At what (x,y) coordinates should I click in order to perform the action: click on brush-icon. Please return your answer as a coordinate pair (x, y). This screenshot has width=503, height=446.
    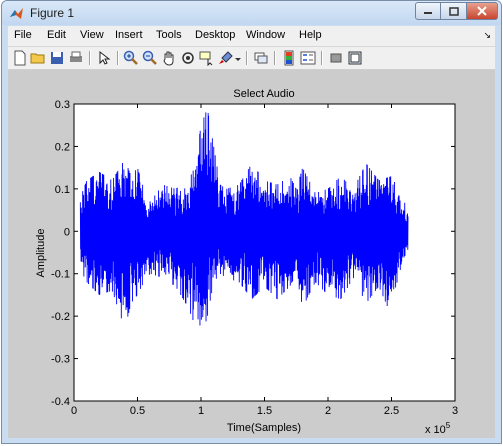
    Looking at the image, I should click on (226, 58).